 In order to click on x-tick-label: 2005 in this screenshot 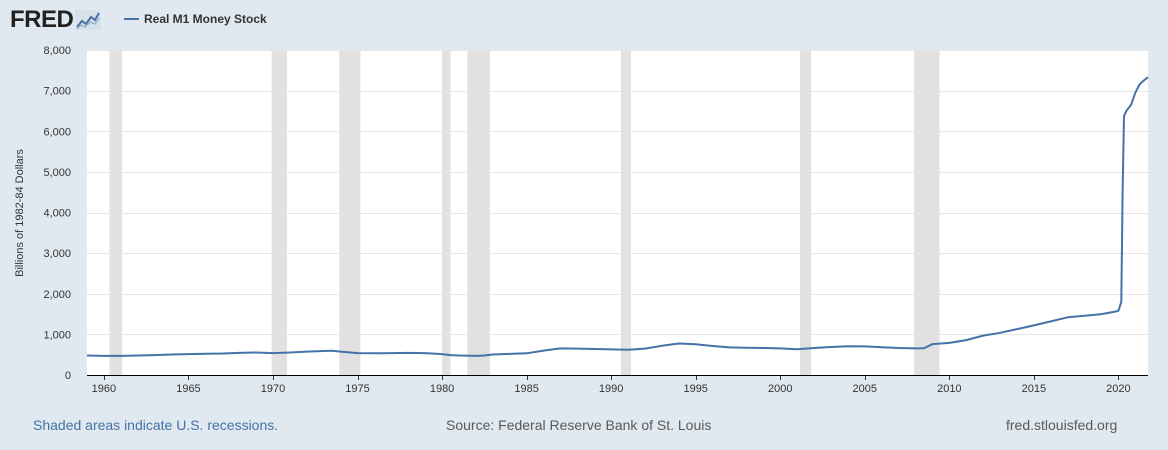, I will do `click(865, 389)`.